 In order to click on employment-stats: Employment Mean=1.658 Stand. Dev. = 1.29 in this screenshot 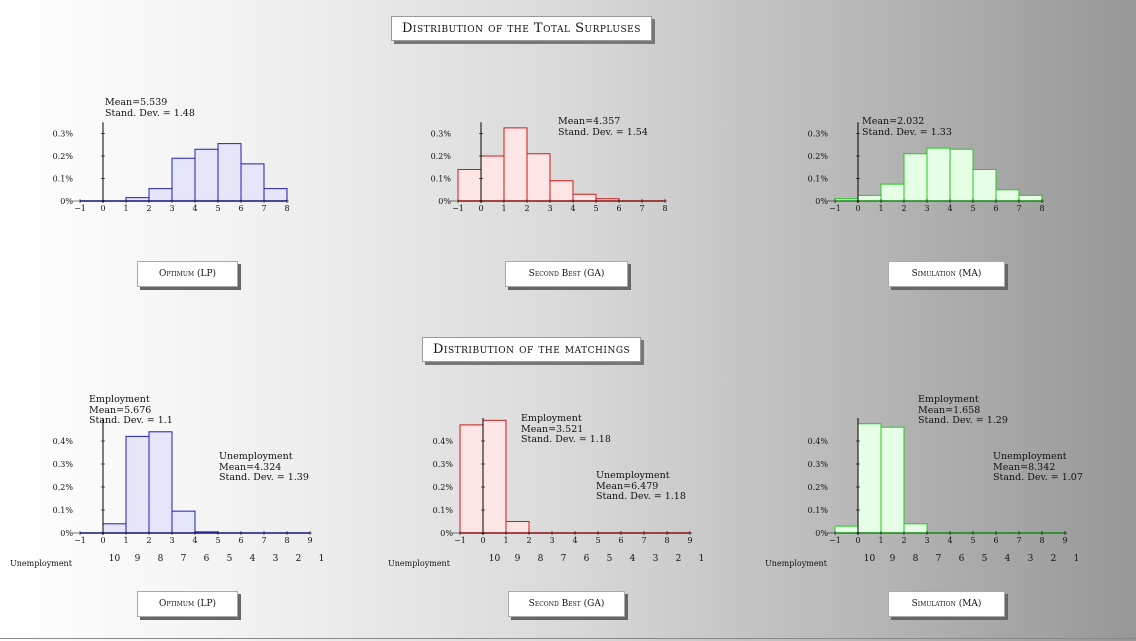, I will do `click(963, 410)`.